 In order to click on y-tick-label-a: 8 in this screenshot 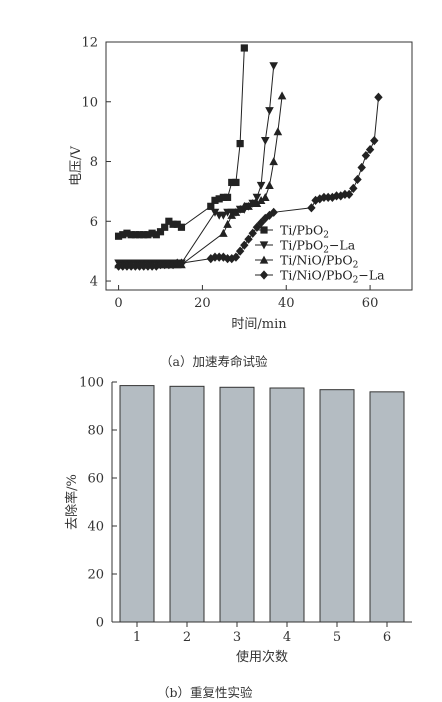, I will do `click(94, 162)`.